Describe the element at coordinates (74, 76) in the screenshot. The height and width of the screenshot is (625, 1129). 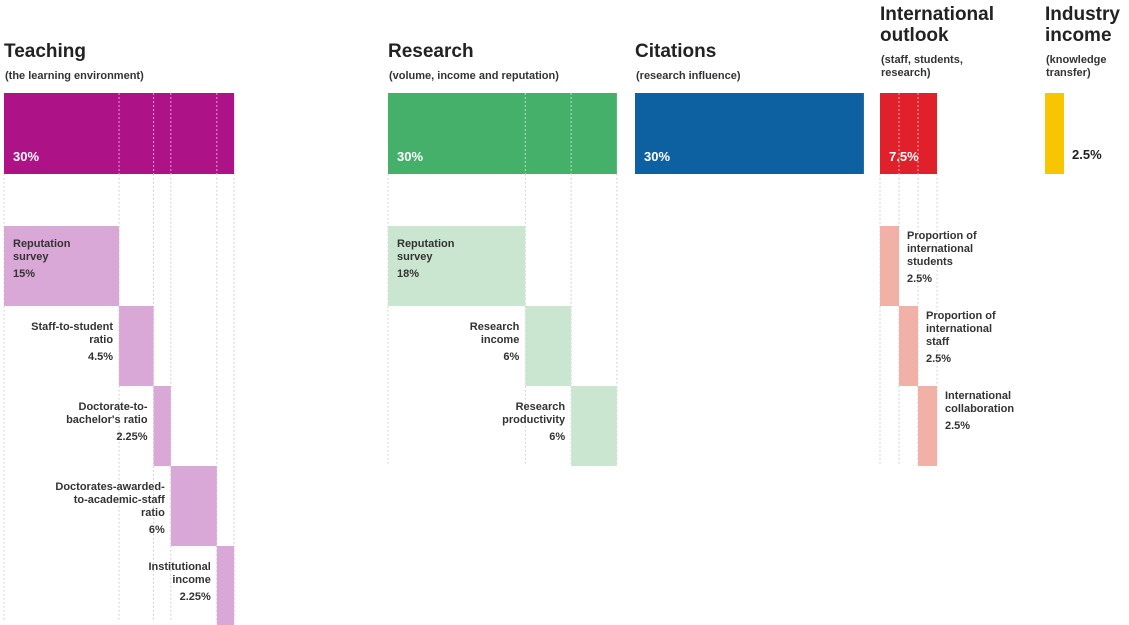
I see `pillar-subtitle: (the learning environment)` at that location.